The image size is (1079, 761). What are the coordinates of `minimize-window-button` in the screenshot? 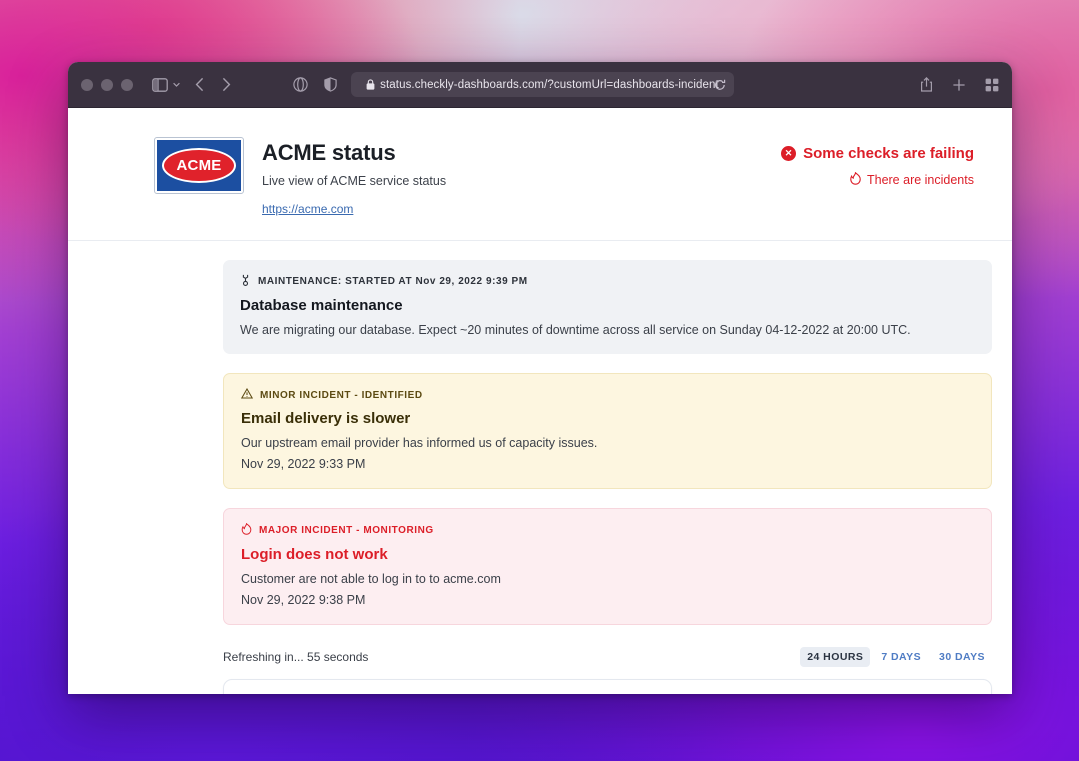 It's located at (107, 84).